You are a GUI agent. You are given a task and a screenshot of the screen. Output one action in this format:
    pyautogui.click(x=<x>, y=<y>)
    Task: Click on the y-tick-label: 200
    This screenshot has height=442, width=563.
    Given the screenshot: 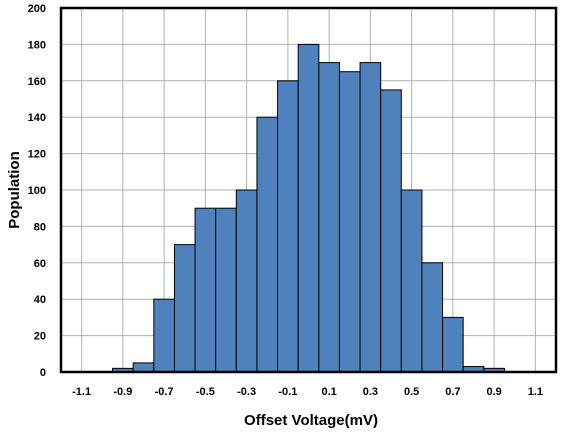 What is the action you would take?
    pyautogui.click(x=37, y=9)
    